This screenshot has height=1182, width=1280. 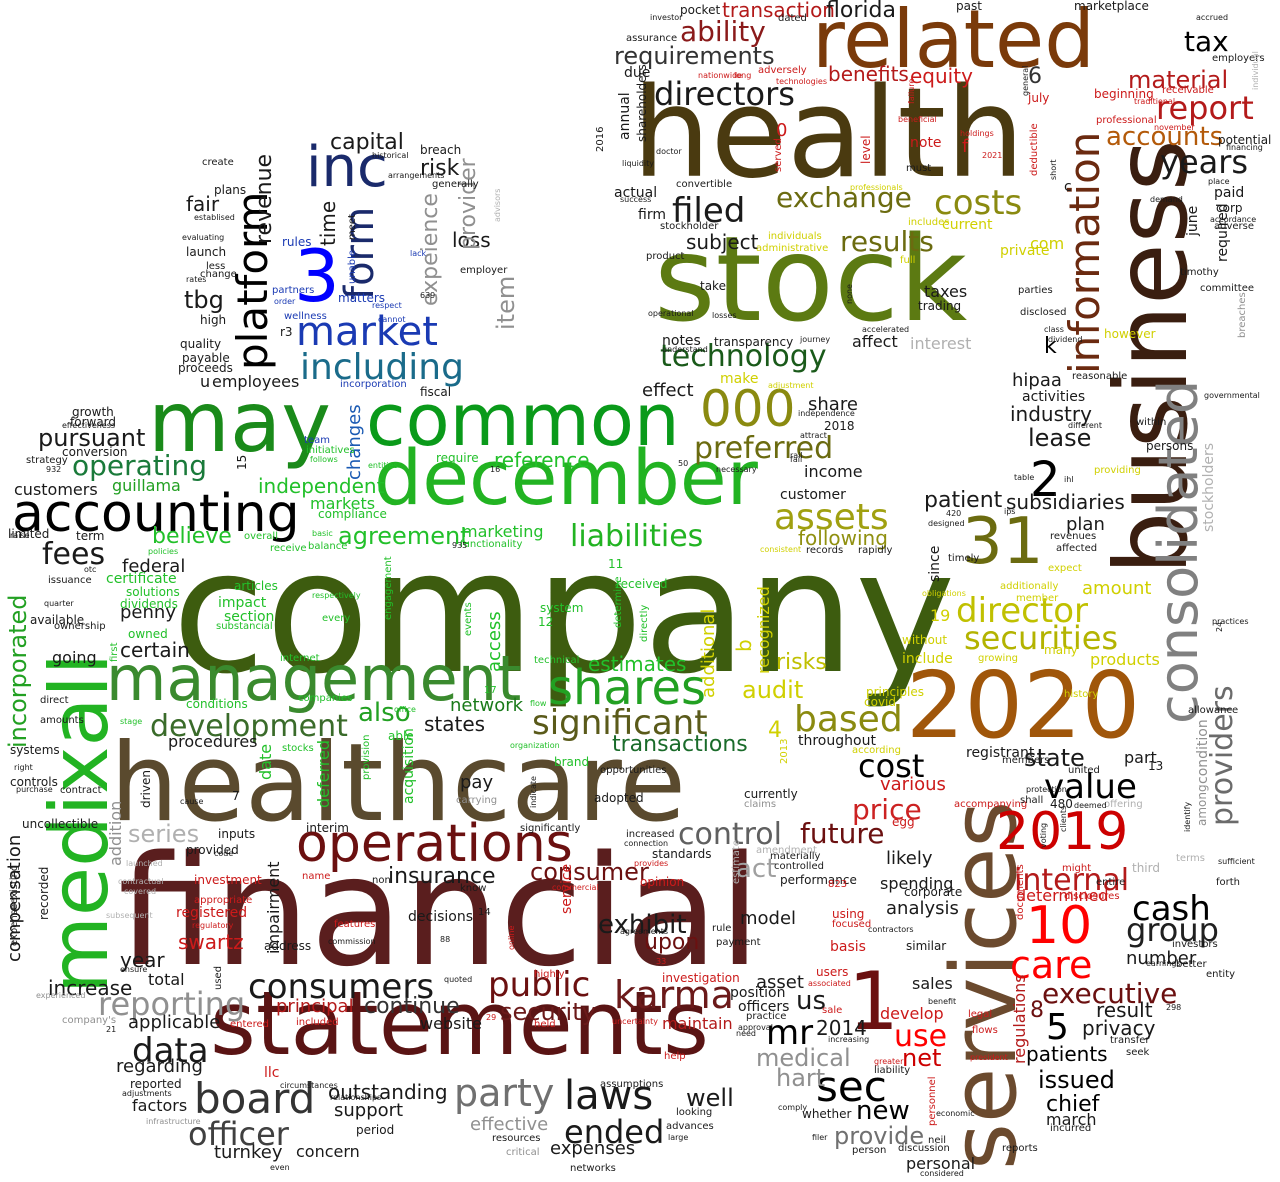 I want to click on word-balance: balance, so click(x=328, y=546).